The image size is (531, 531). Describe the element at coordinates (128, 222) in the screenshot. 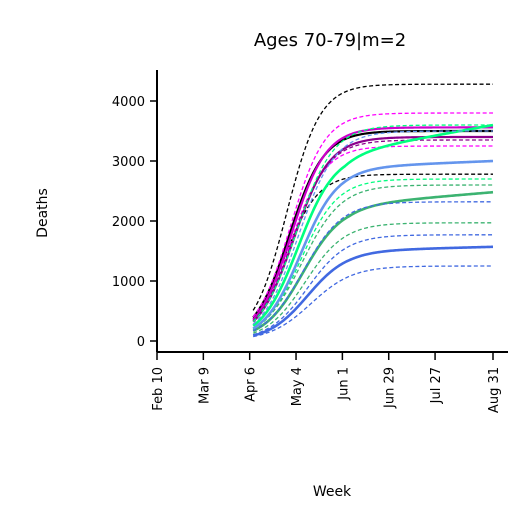

I see `y-tick-label: 2000` at that location.